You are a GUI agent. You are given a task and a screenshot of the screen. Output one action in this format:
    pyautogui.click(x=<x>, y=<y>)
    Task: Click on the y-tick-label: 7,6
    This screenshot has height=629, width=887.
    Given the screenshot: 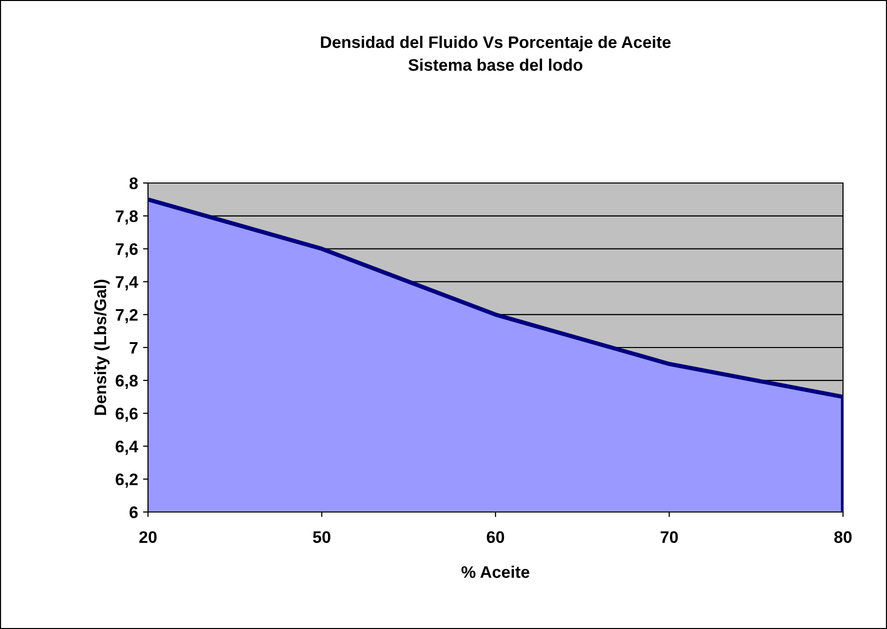 What is the action you would take?
    pyautogui.click(x=127, y=250)
    